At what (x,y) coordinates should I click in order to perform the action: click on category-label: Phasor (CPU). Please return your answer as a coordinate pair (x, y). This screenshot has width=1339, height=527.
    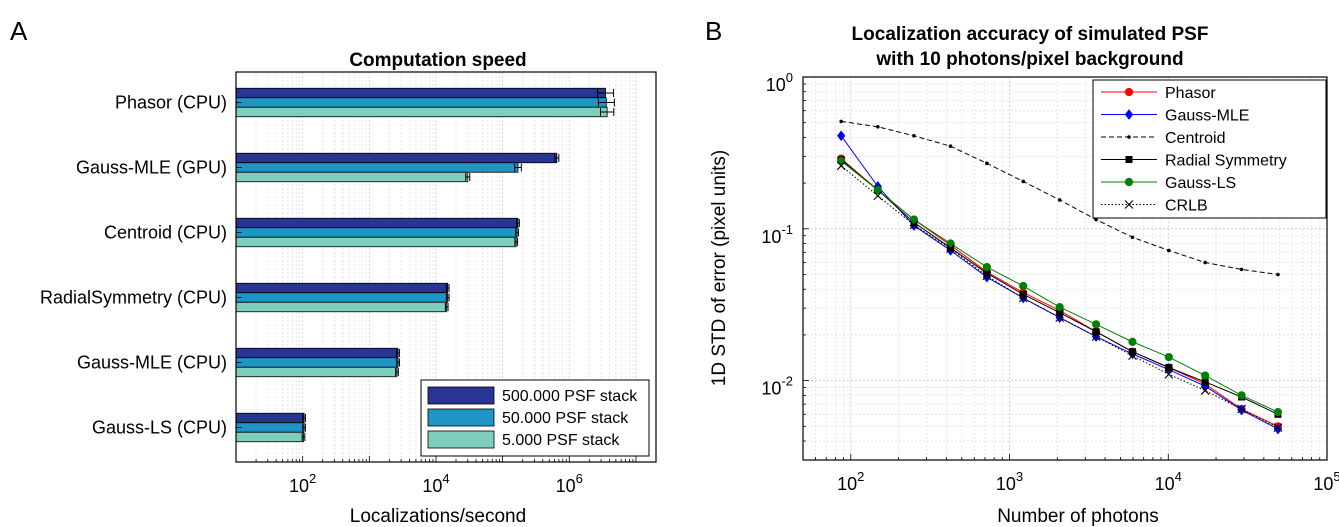
    Looking at the image, I should click on (171, 103).